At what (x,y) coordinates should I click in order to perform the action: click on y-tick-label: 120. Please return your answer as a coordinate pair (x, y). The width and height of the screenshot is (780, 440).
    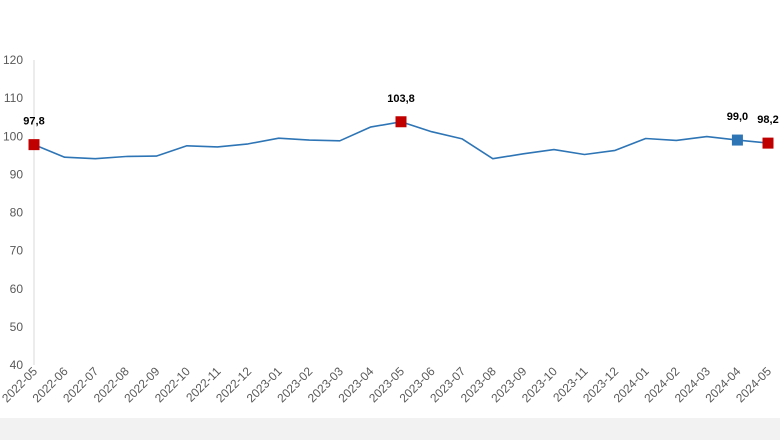
    Looking at the image, I should click on (13, 60).